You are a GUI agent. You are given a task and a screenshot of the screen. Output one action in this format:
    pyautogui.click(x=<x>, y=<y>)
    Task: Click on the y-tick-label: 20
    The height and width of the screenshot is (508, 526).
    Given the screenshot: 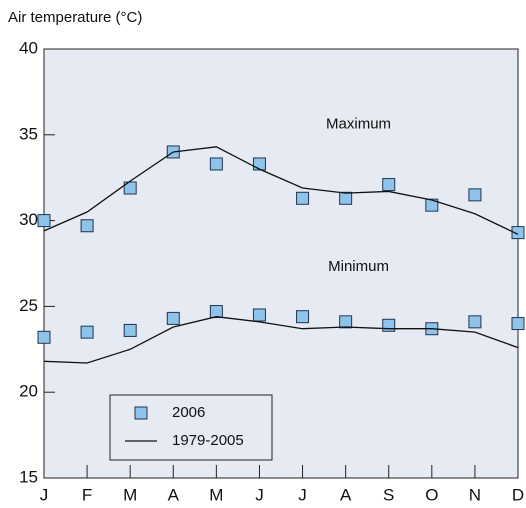 What is the action you would take?
    pyautogui.click(x=28, y=391)
    